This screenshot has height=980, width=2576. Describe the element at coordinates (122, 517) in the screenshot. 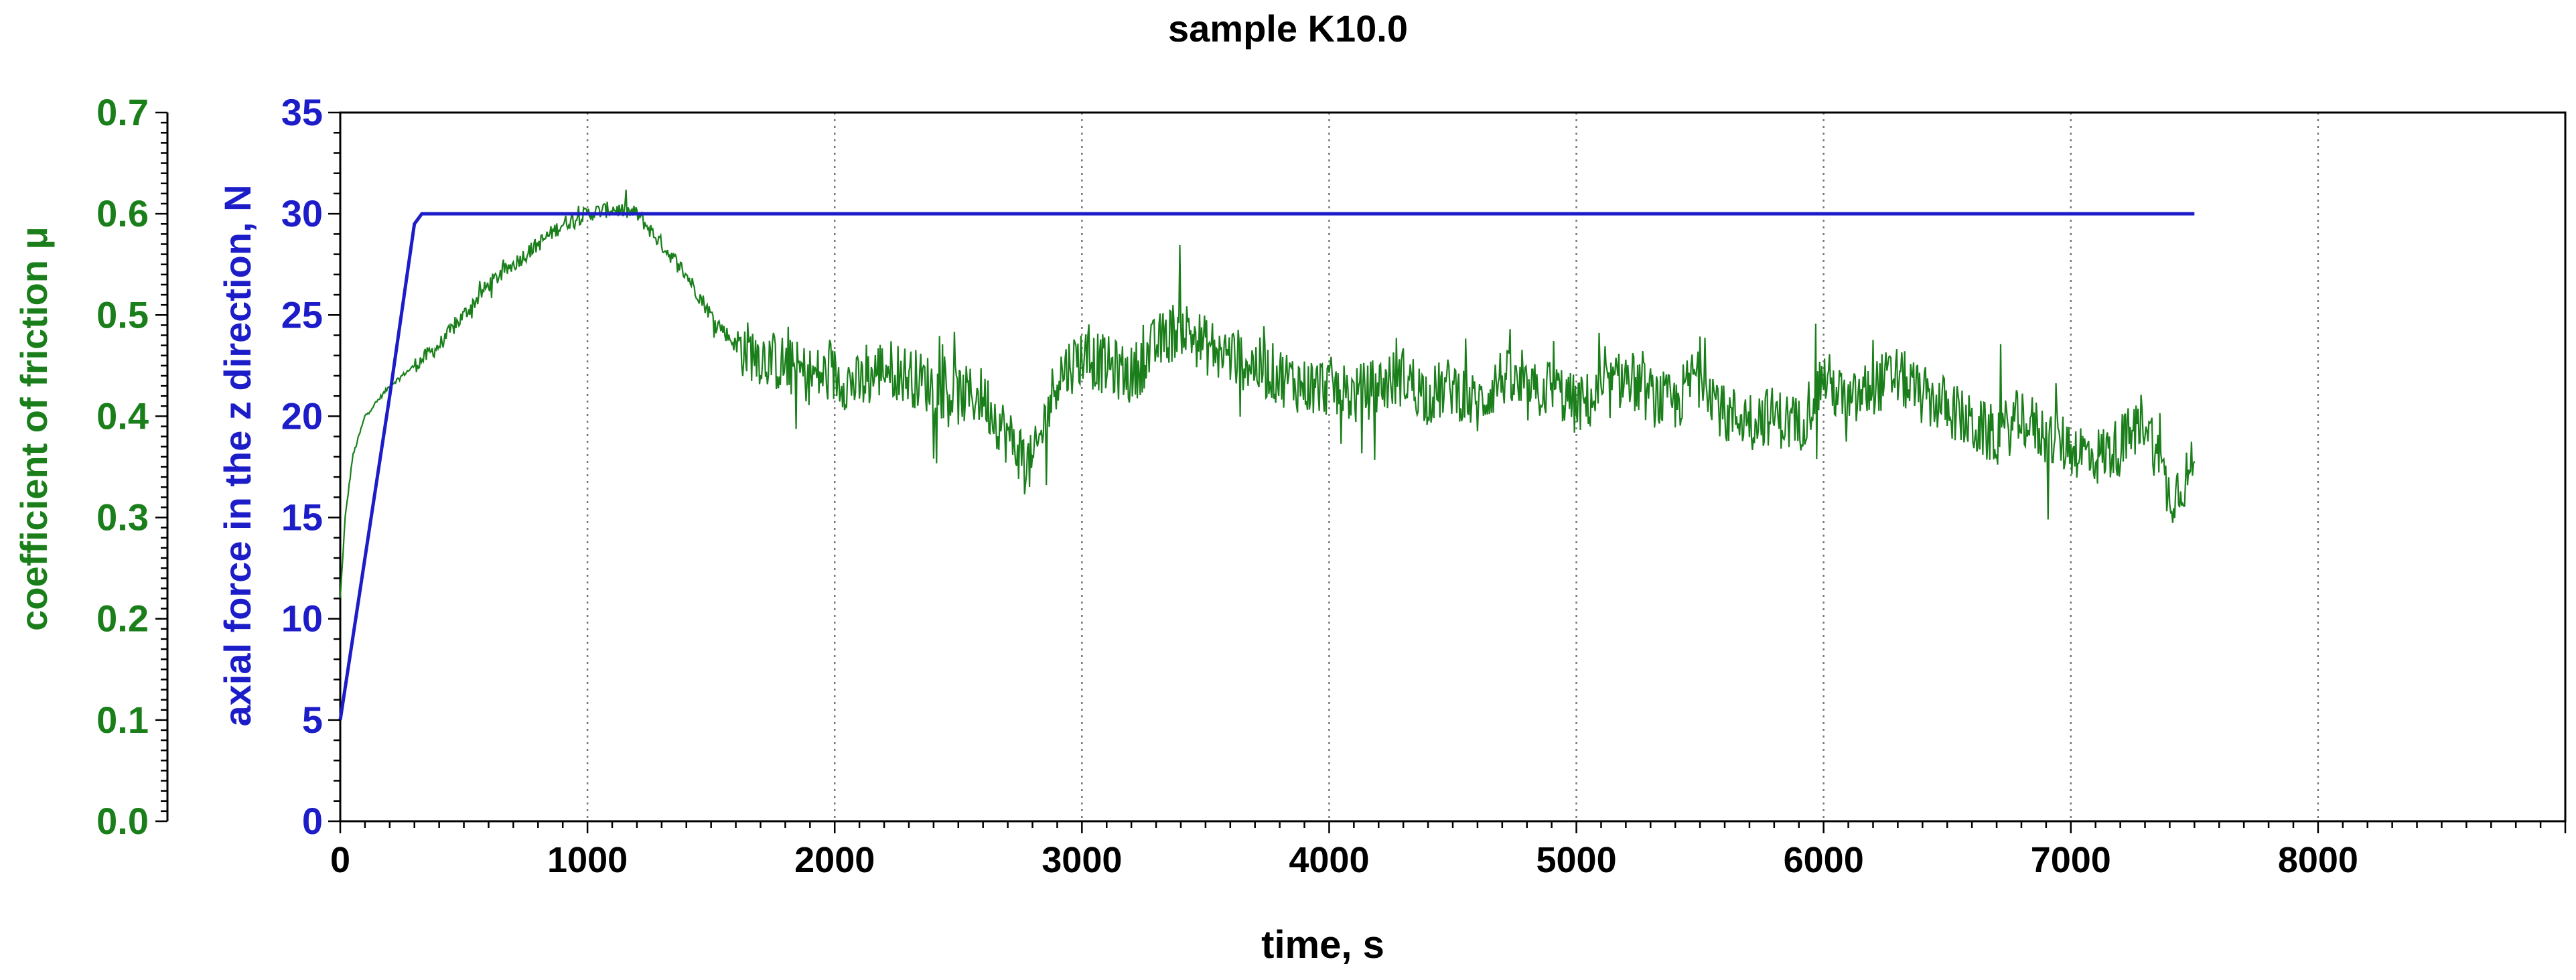

I see `y-friction-tick-label-3: 0.3` at that location.